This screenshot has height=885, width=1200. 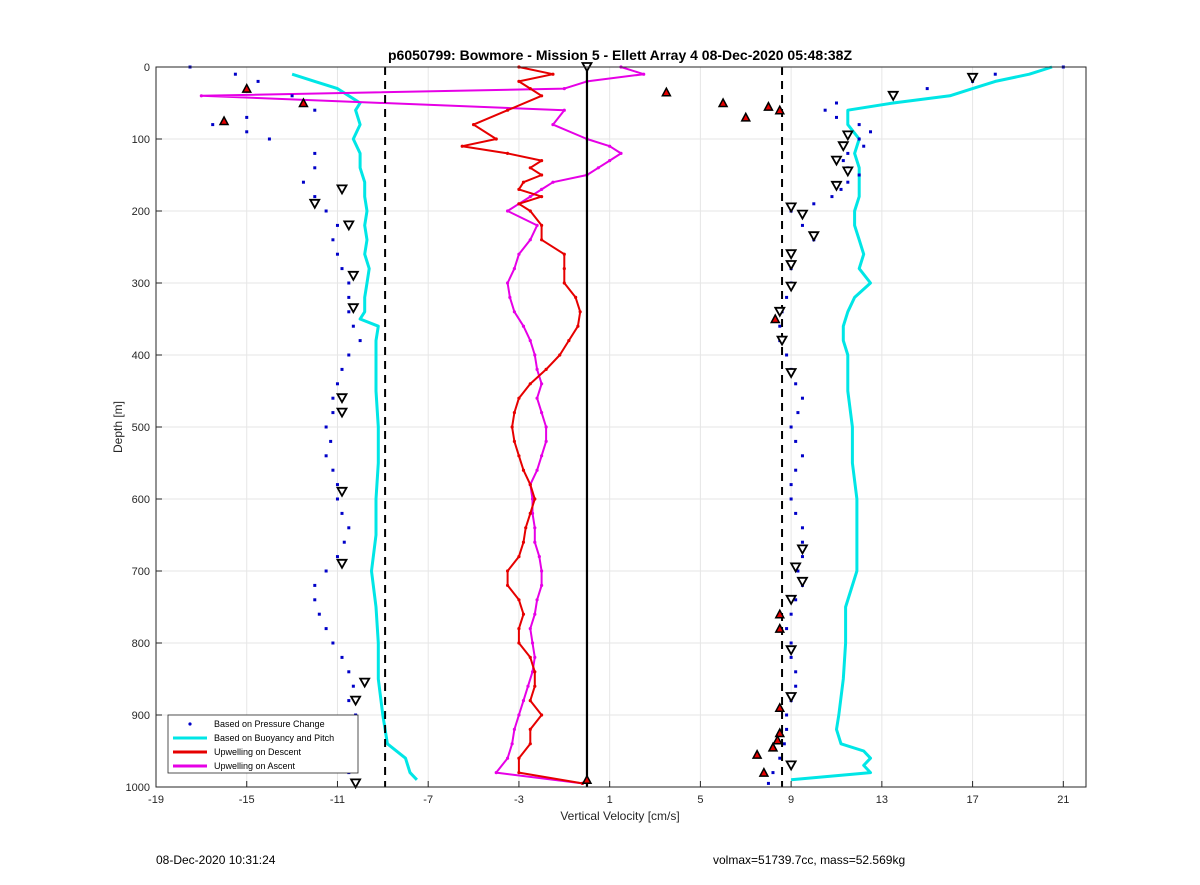 I want to click on x-tick-label: -15, so click(x=247, y=800).